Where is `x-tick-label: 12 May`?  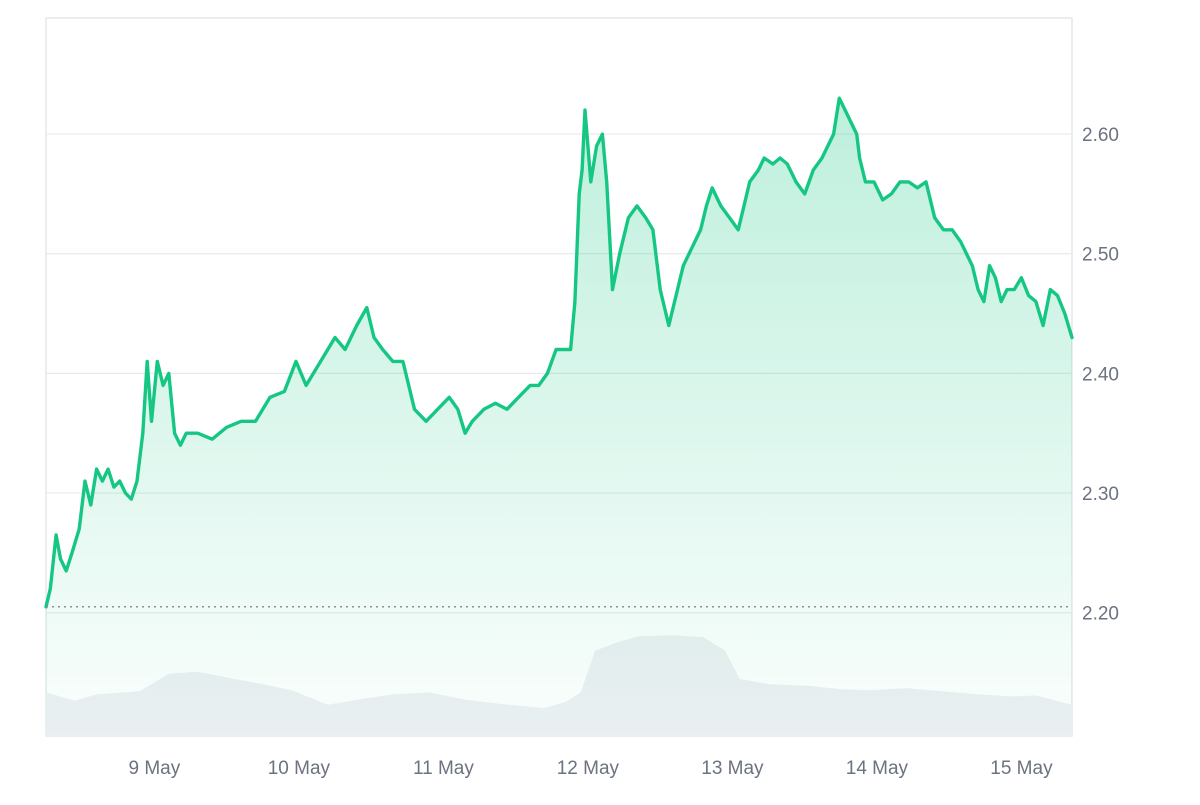 x-tick-label: 12 May is located at coordinates (588, 768).